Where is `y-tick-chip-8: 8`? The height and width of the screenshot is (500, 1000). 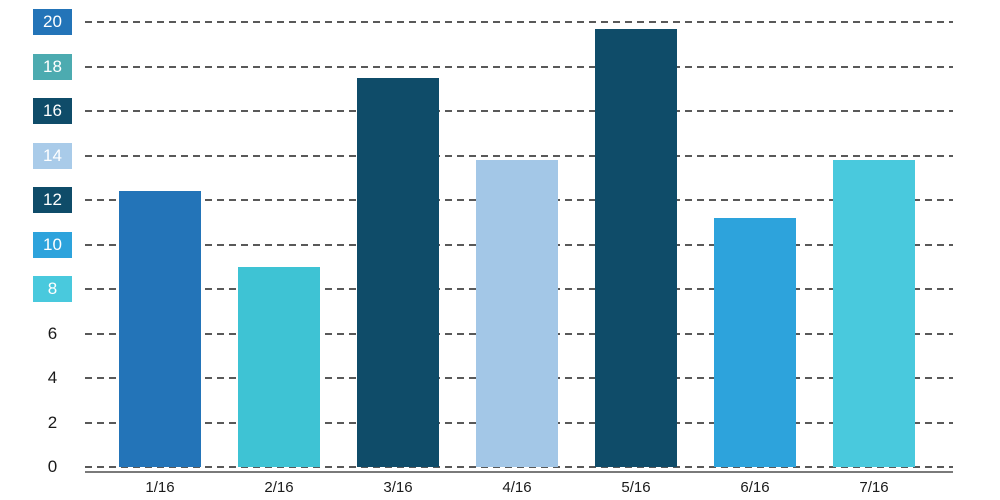 y-tick-chip-8: 8 is located at coordinates (52, 289).